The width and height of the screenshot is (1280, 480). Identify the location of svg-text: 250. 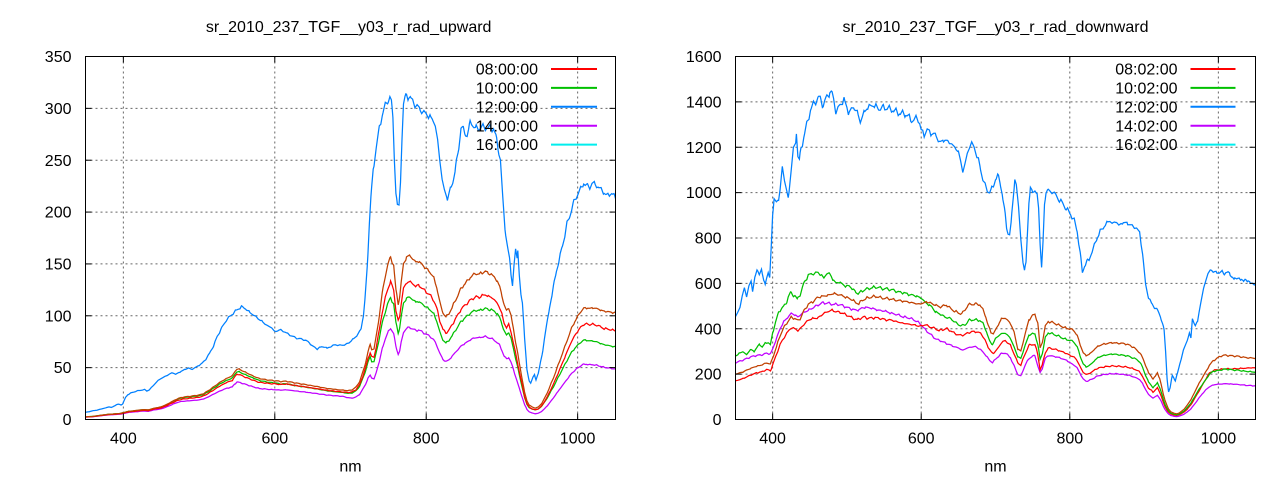
(58, 161).